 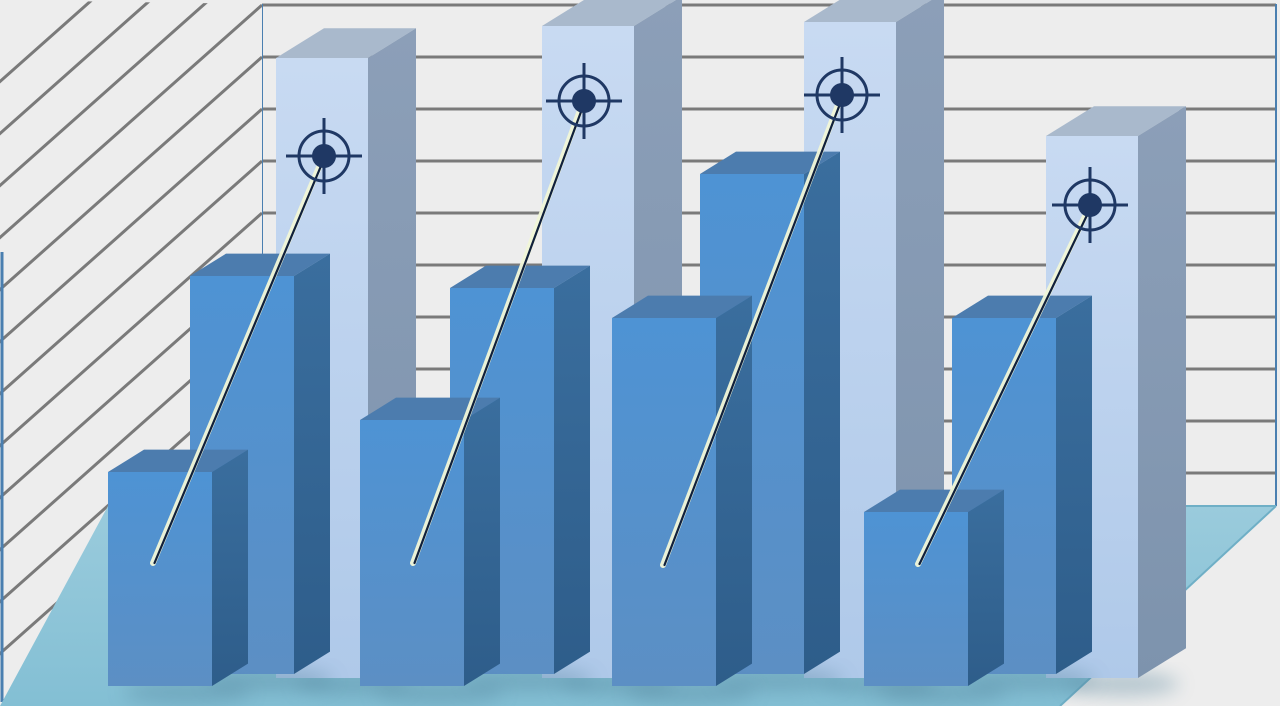 What do you see at coordinates (1022, 306) in the screenshot?
I see `front-bar-mid-4-top-face` at bounding box center [1022, 306].